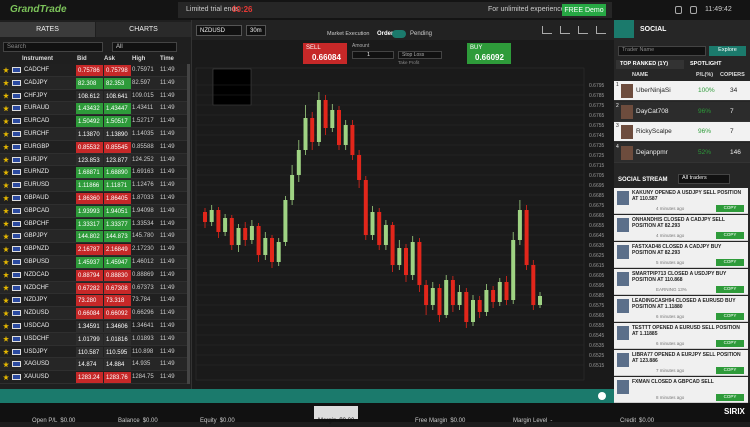 This screenshot has height=427, width=750. What do you see at coordinates (89, 160) in the screenshot?
I see `bid-price: 123.853` at bounding box center [89, 160].